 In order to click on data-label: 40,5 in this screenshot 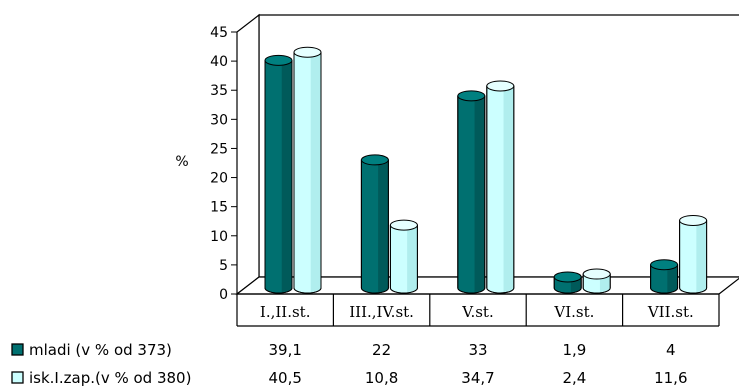, I will do `click(284, 378)`.